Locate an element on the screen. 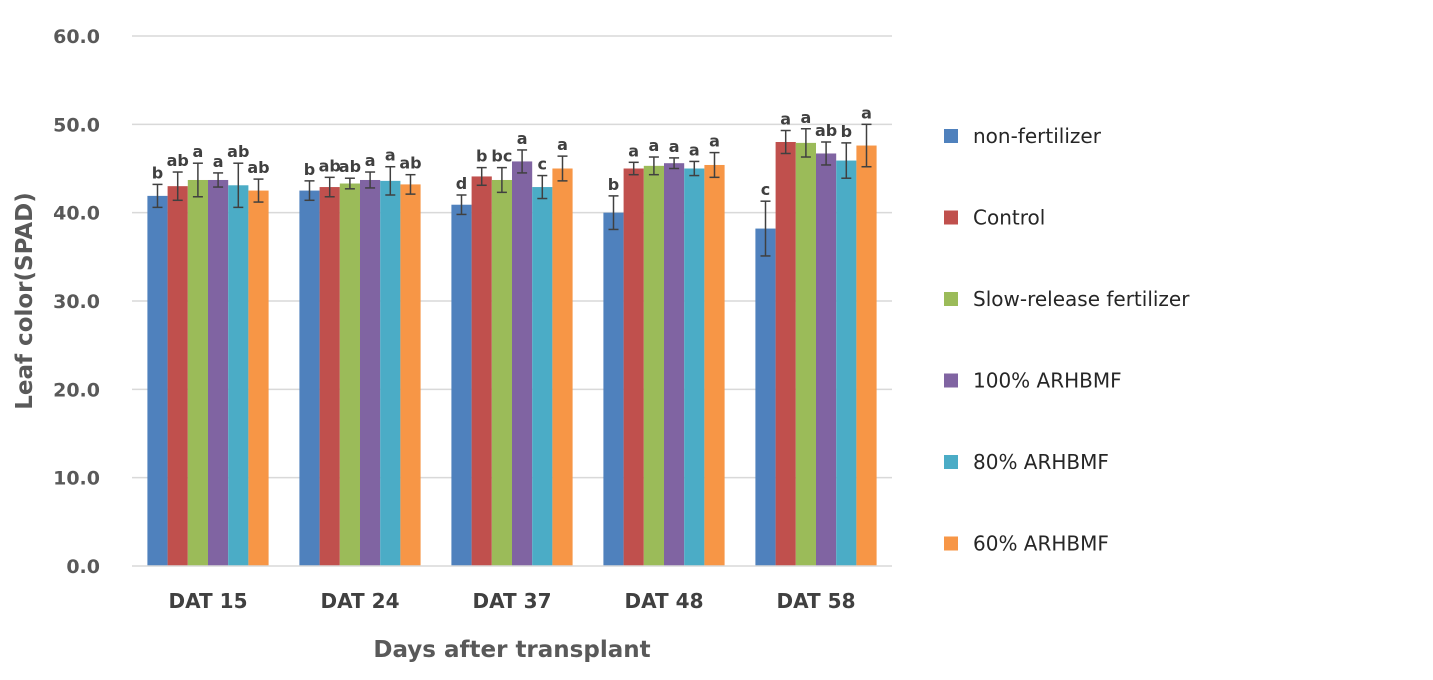 Image resolution: width=1433 pixels, height=680 pixels. y-tick-label: 50.0 is located at coordinates (76, 125).